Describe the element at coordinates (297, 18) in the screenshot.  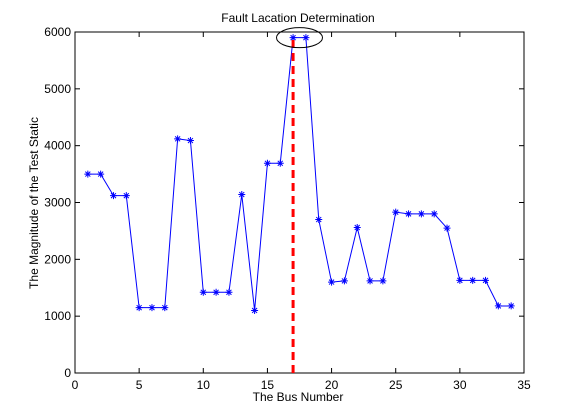
I see `chart-title: Fault Lacation Determination` at that location.